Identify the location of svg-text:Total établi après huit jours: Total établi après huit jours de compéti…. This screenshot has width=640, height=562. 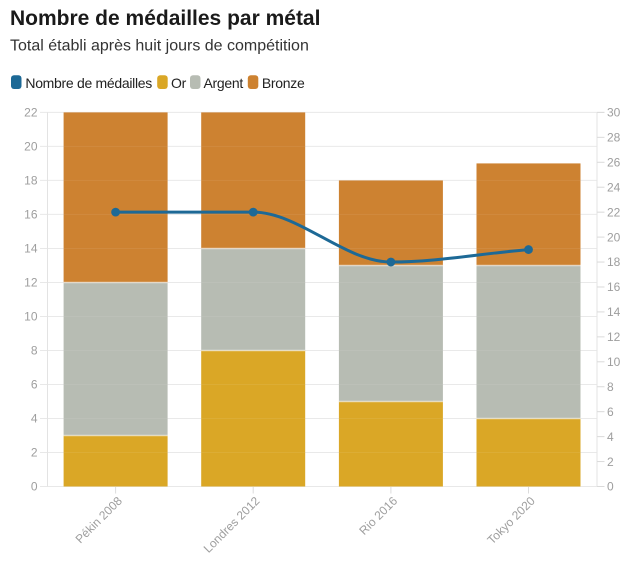
(159, 46).